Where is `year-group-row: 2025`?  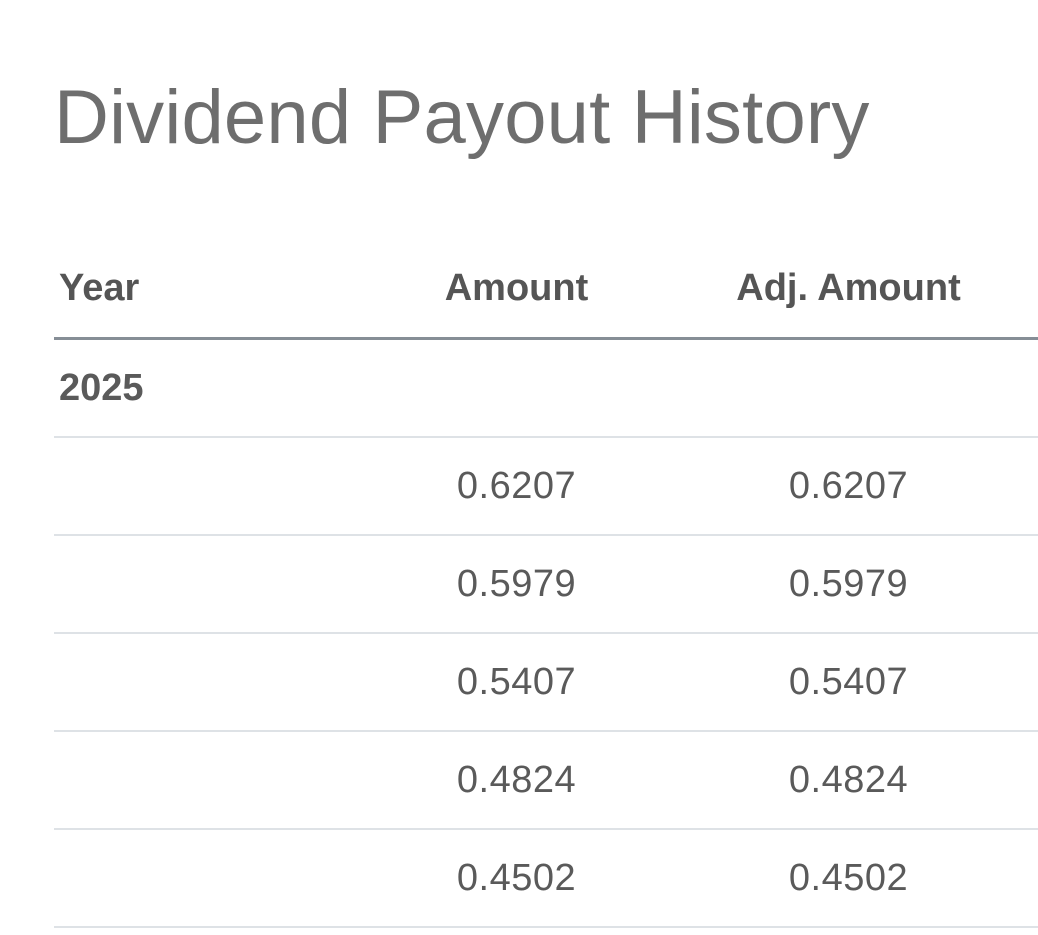 year-group-row: 2025 is located at coordinates (546, 388).